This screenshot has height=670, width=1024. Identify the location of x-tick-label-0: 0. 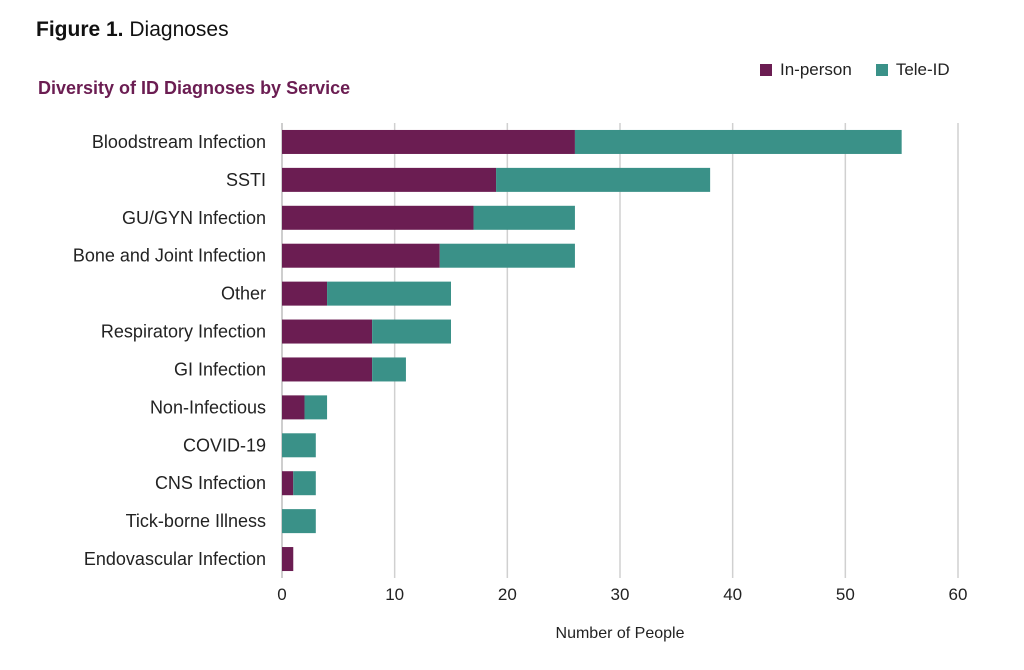
(281, 594).